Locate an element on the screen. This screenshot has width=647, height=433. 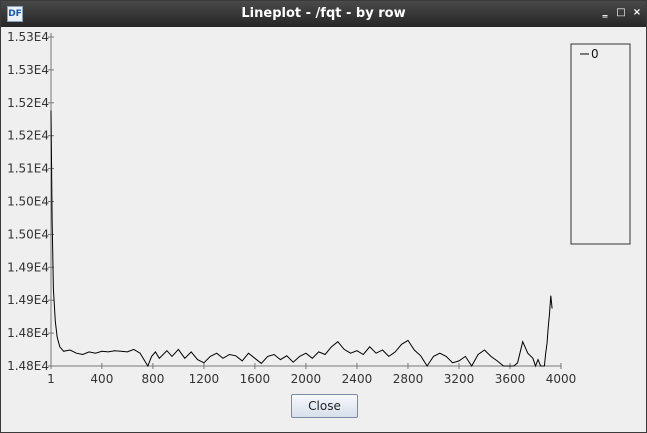
x-tick-label: 1200 is located at coordinates (204, 379).